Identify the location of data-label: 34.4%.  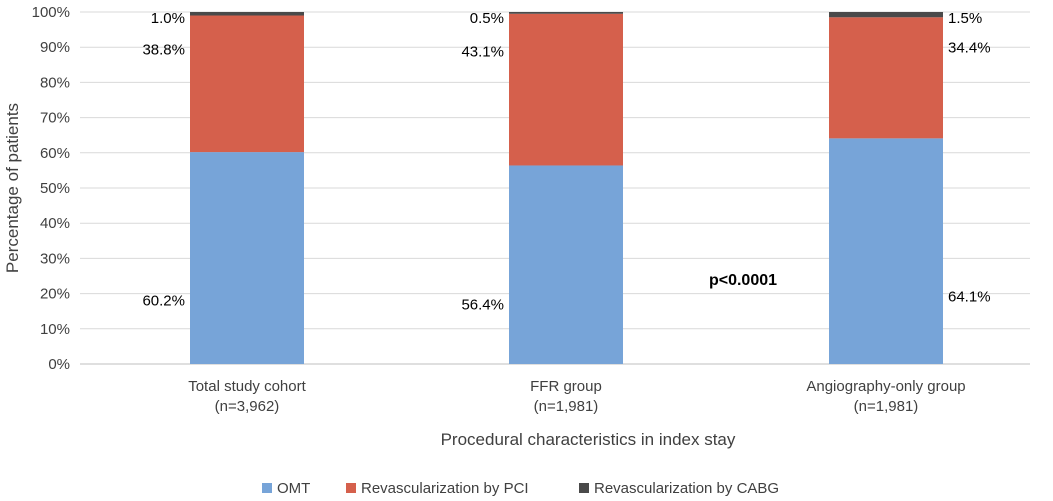
(969, 48).